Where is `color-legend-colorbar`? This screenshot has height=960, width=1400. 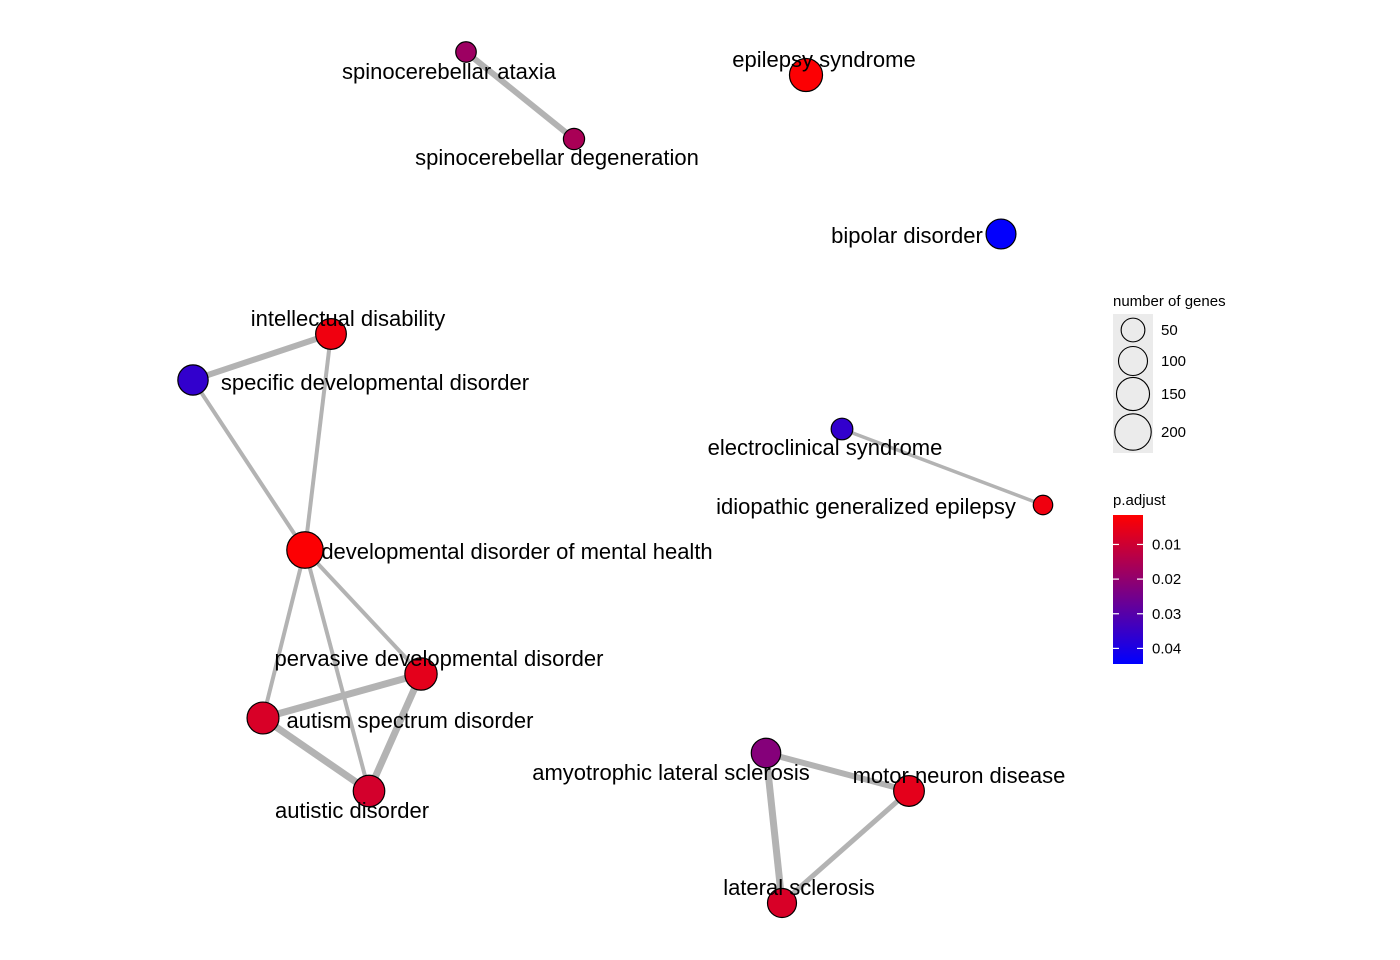 color-legend-colorbar is located at coordinates (1128, 589).